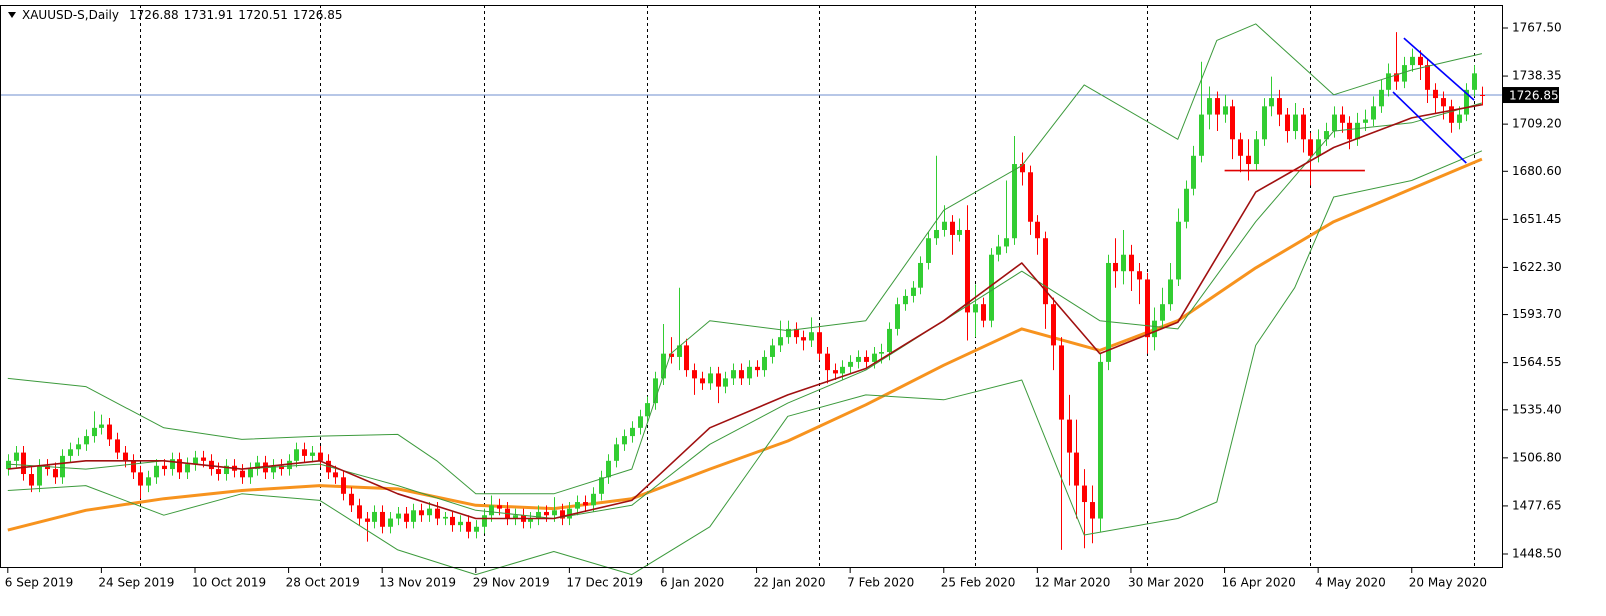 This screenshot has width=1606, height=616. What do you see at coordinates (39, 583) in the screenshot?
I see `x-tick-label: 6 Sep 2019` at bounding box center [39, 583].